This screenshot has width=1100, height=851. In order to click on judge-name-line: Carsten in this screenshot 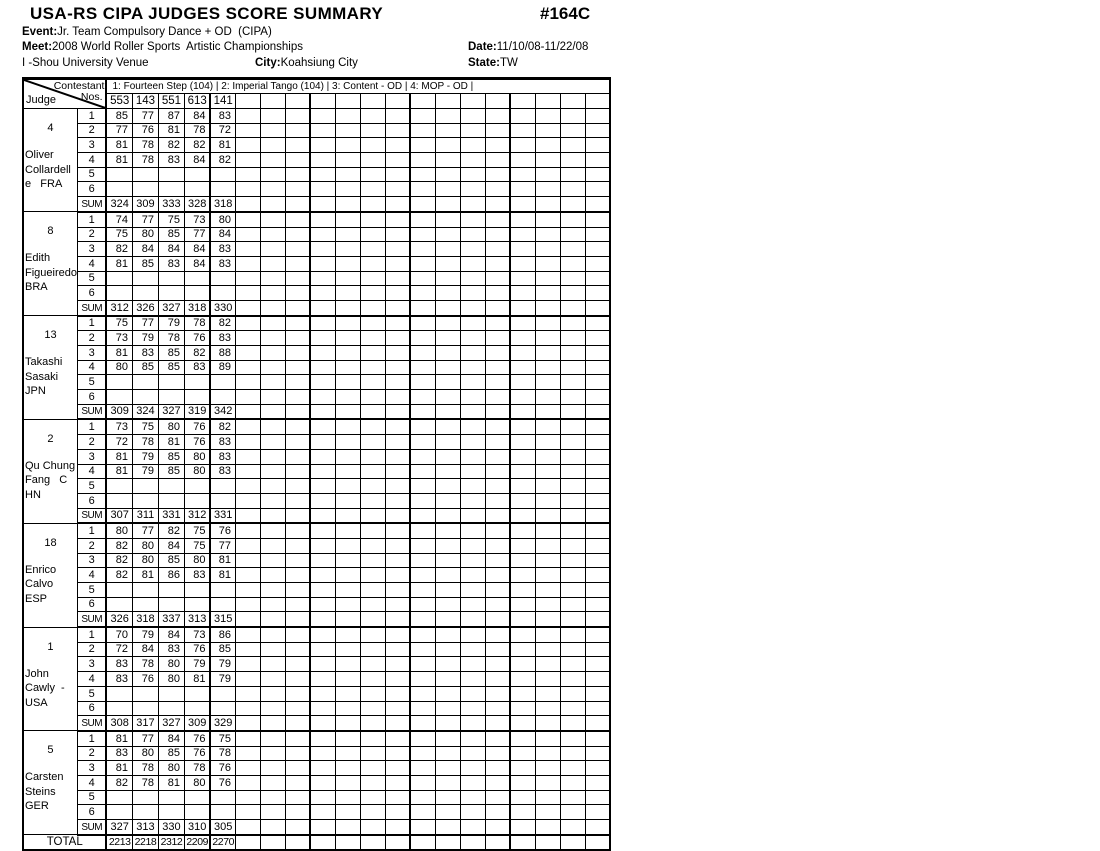, I will do `click(44, 777)`.